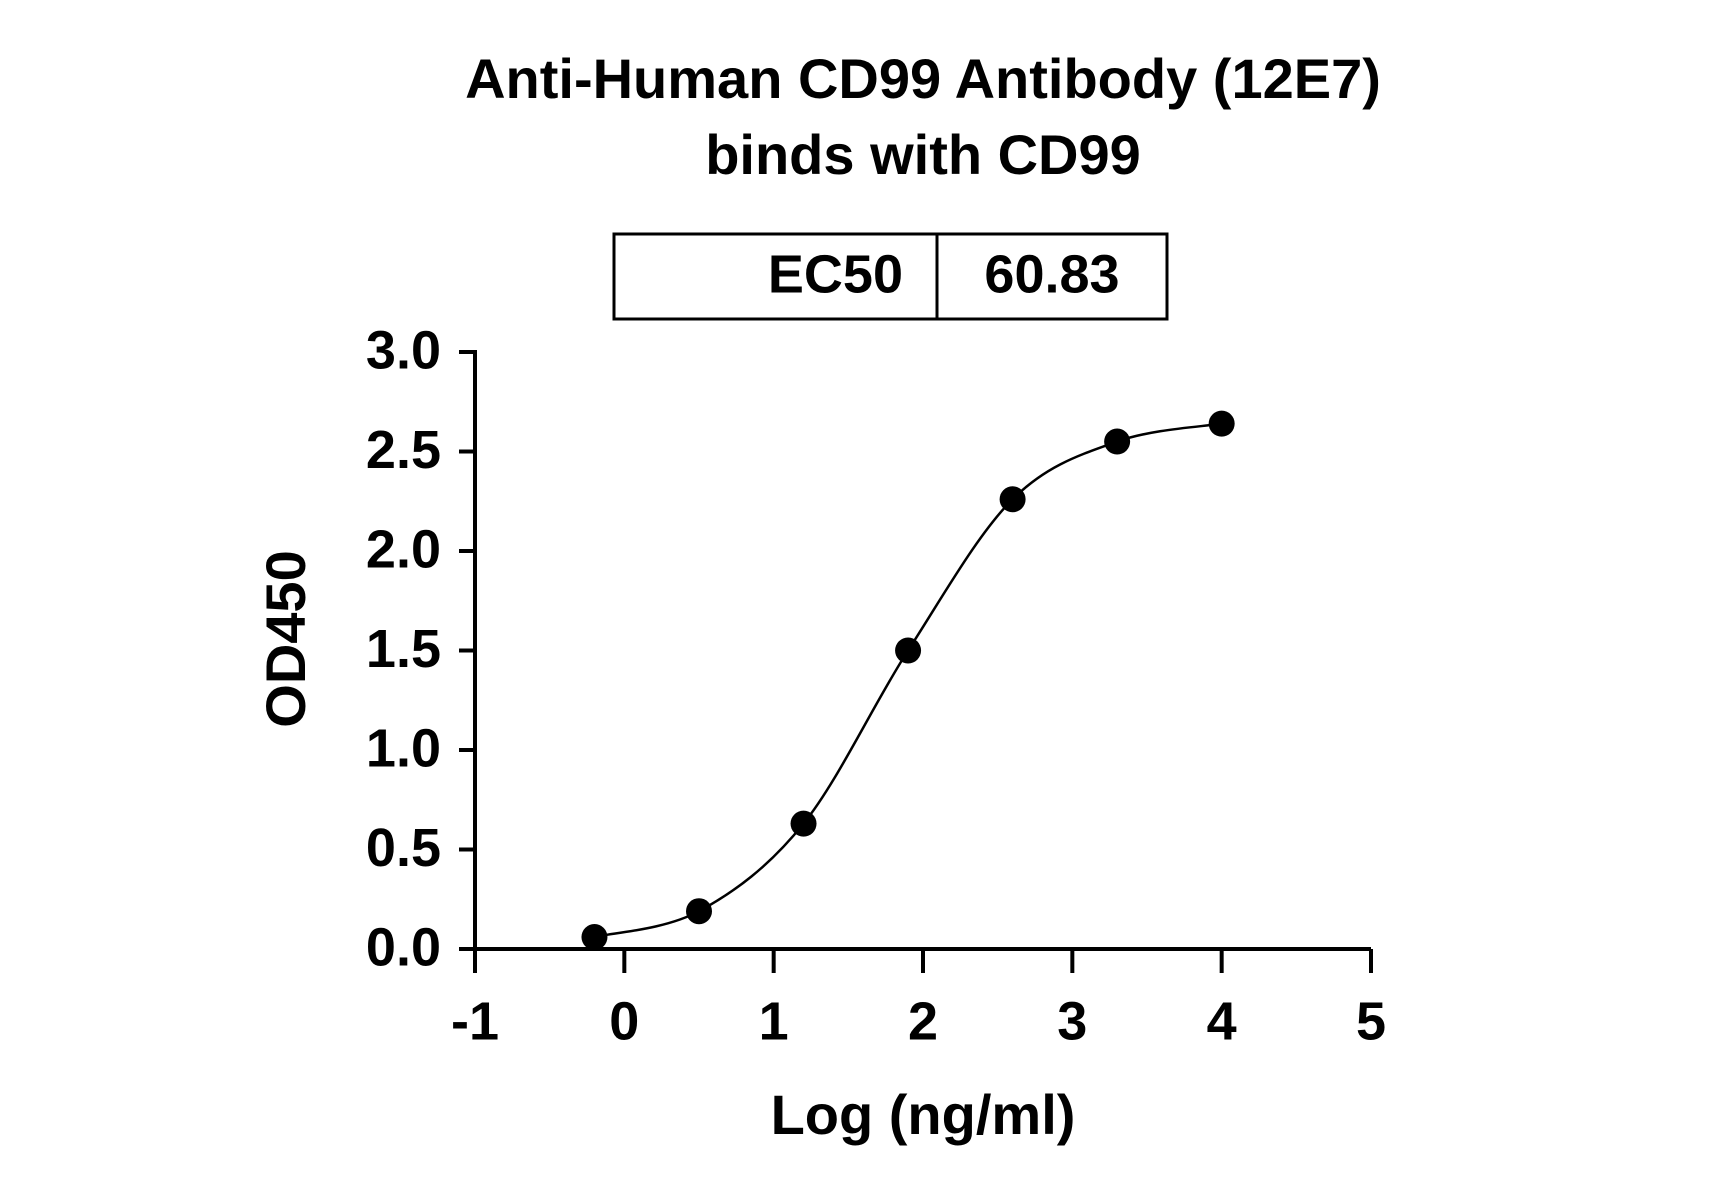  Describe the element at coordinates (285, 638) in the screenshot. I see `y-axis-label: OD450` at that location.